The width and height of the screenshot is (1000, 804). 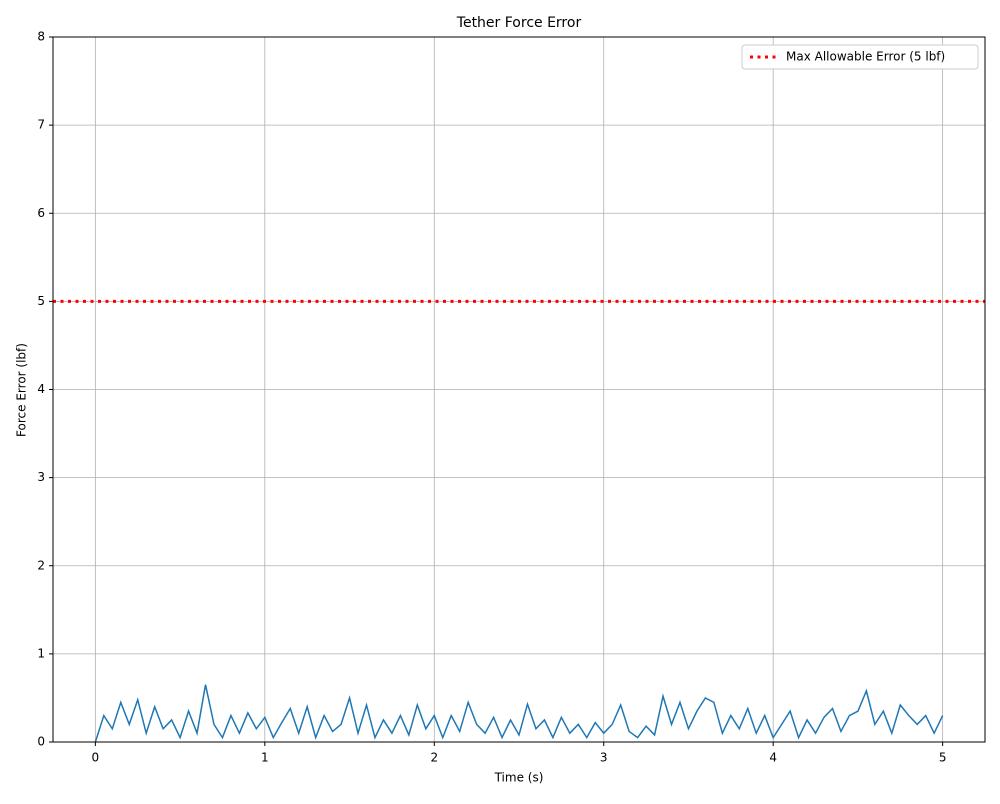 I want to click on y-tick-label: 7, so click(x=41, y=125).